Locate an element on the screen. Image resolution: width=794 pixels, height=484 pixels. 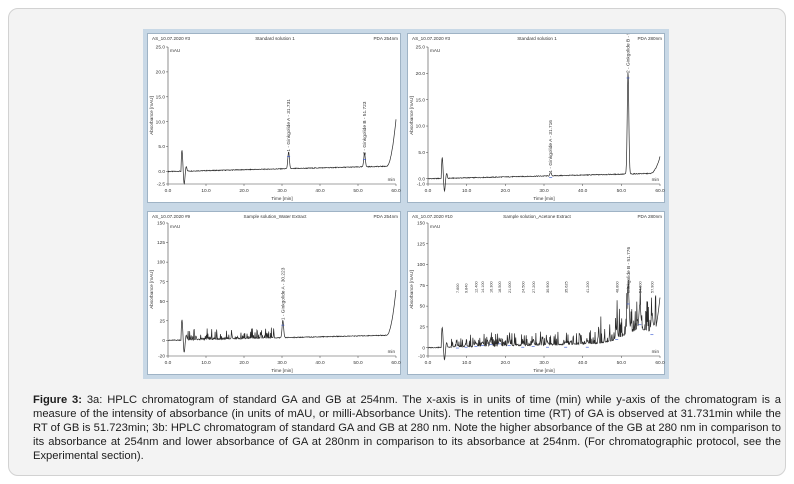
peak-label: 30.900 is located at coordinates (548, 287).